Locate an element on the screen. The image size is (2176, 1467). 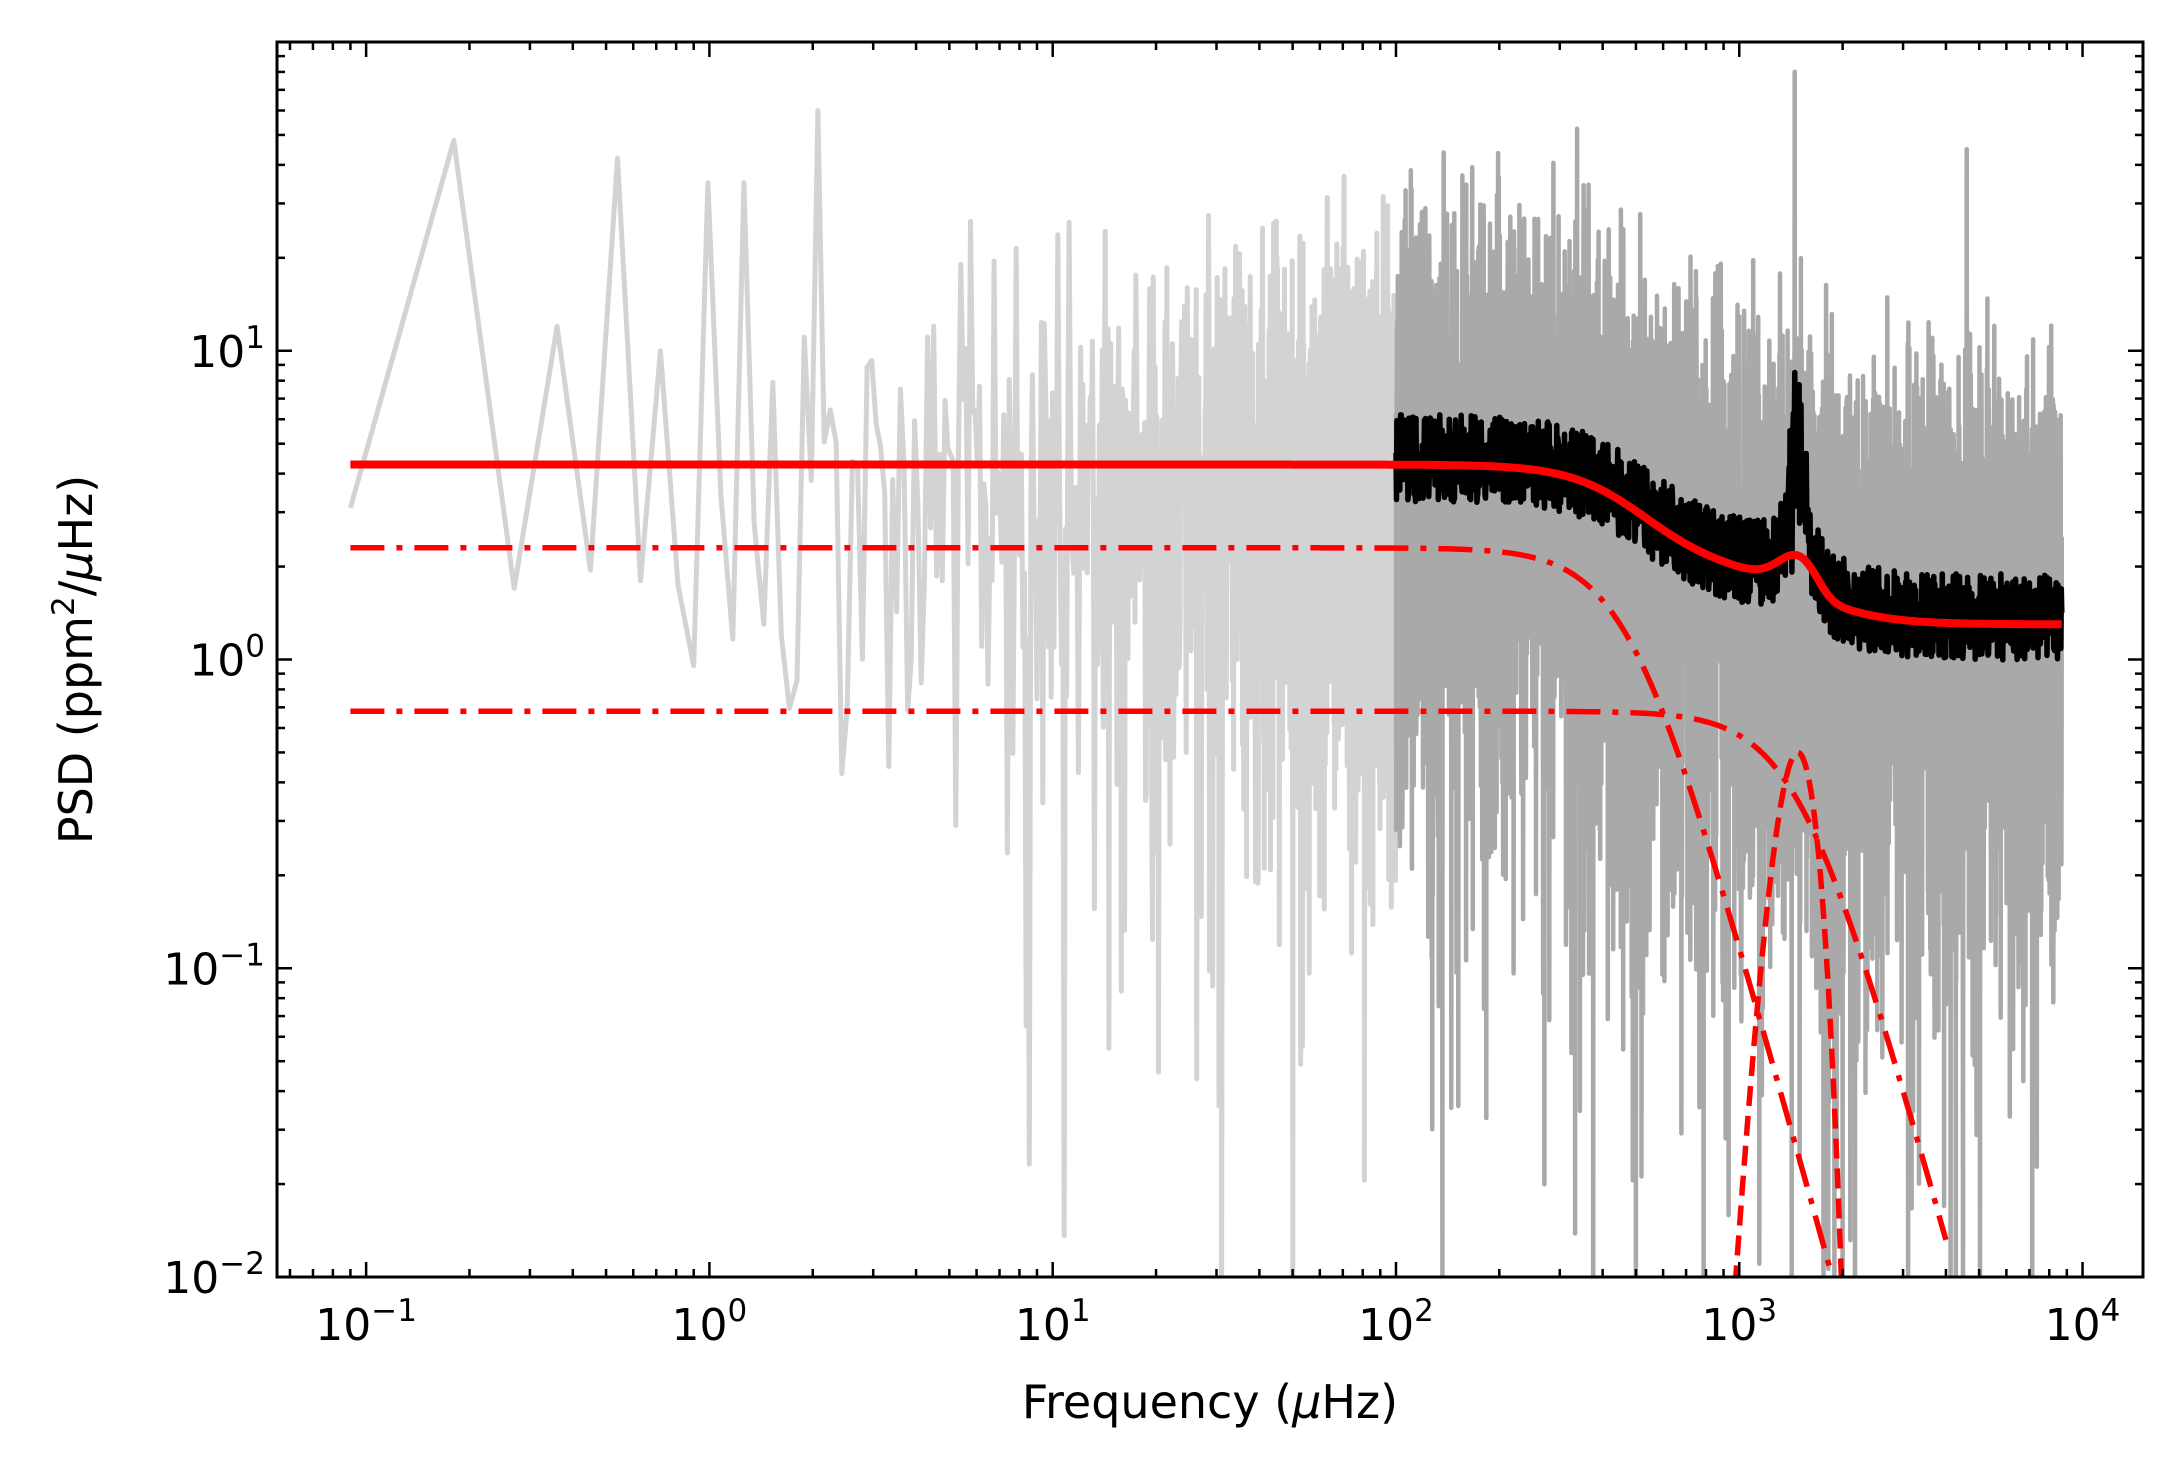
x-axis-title: Frequency (μHz) is located at coordinates (1210, 1402).